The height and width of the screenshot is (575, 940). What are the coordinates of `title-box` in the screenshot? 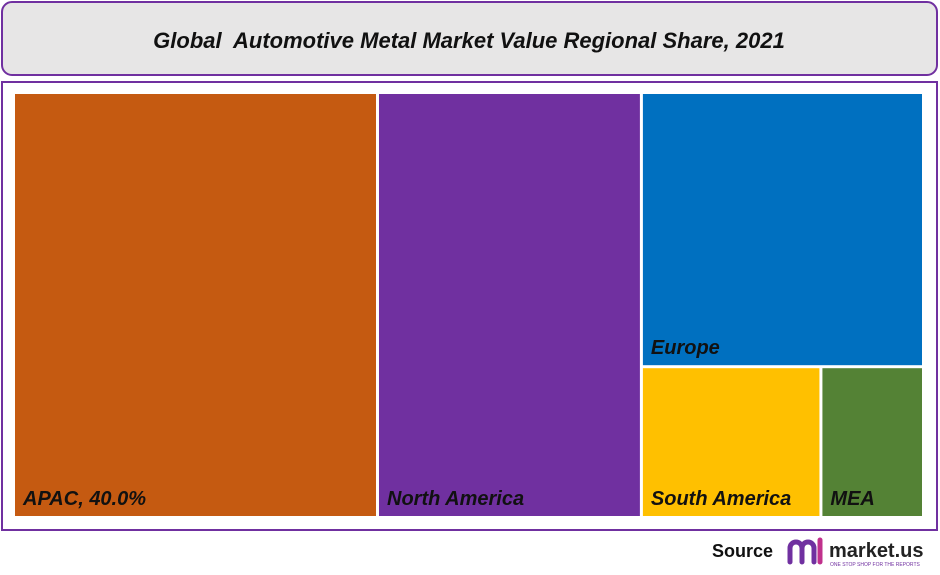 It's located at (469, 38).